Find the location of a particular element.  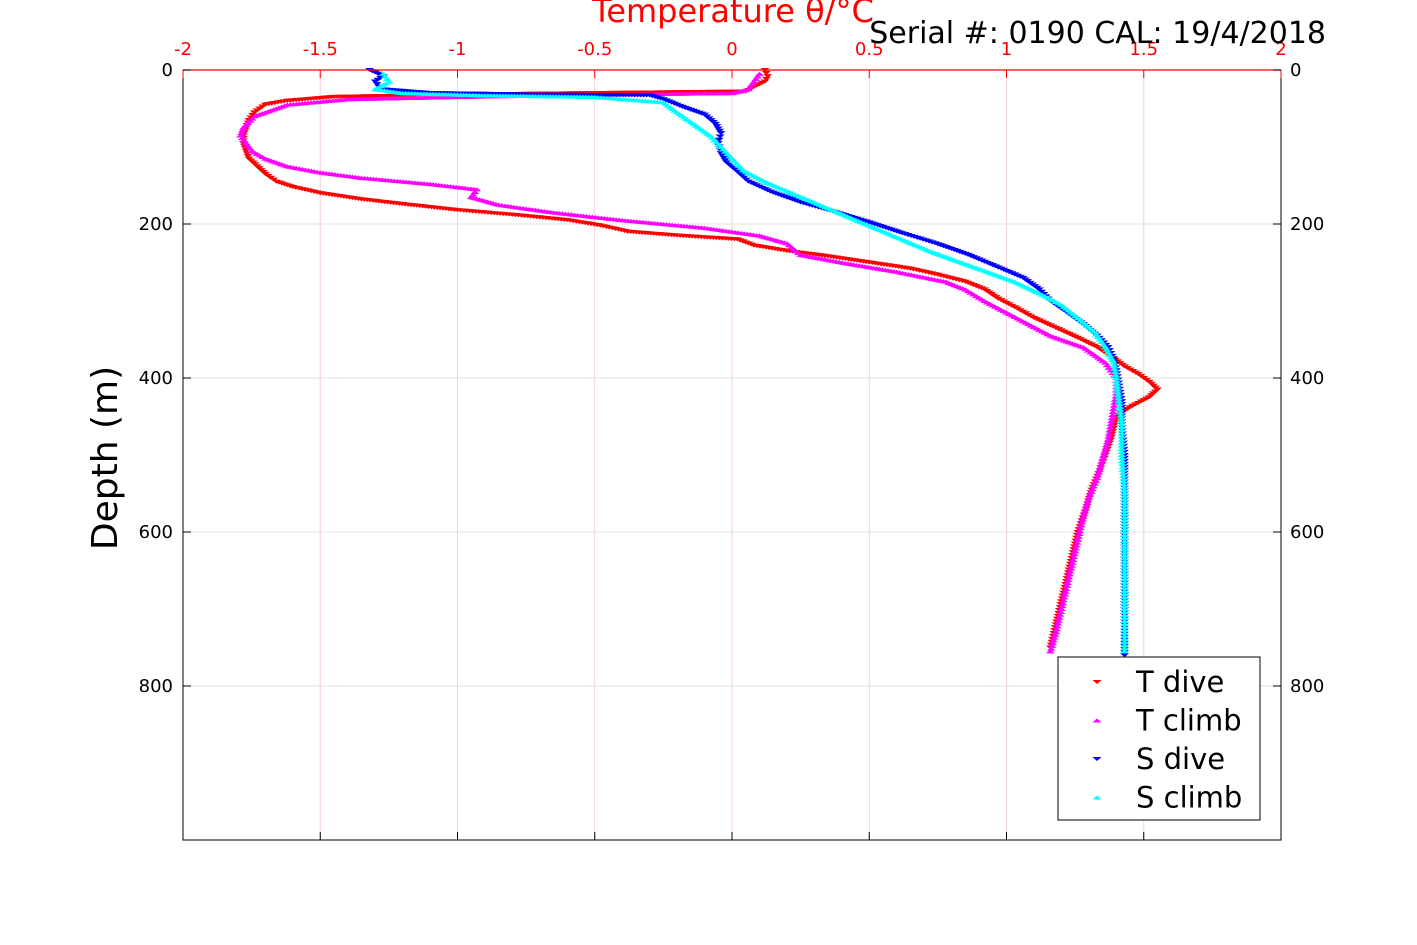

x-tick-label: 1.5 is located at coordinates (1143, 49).